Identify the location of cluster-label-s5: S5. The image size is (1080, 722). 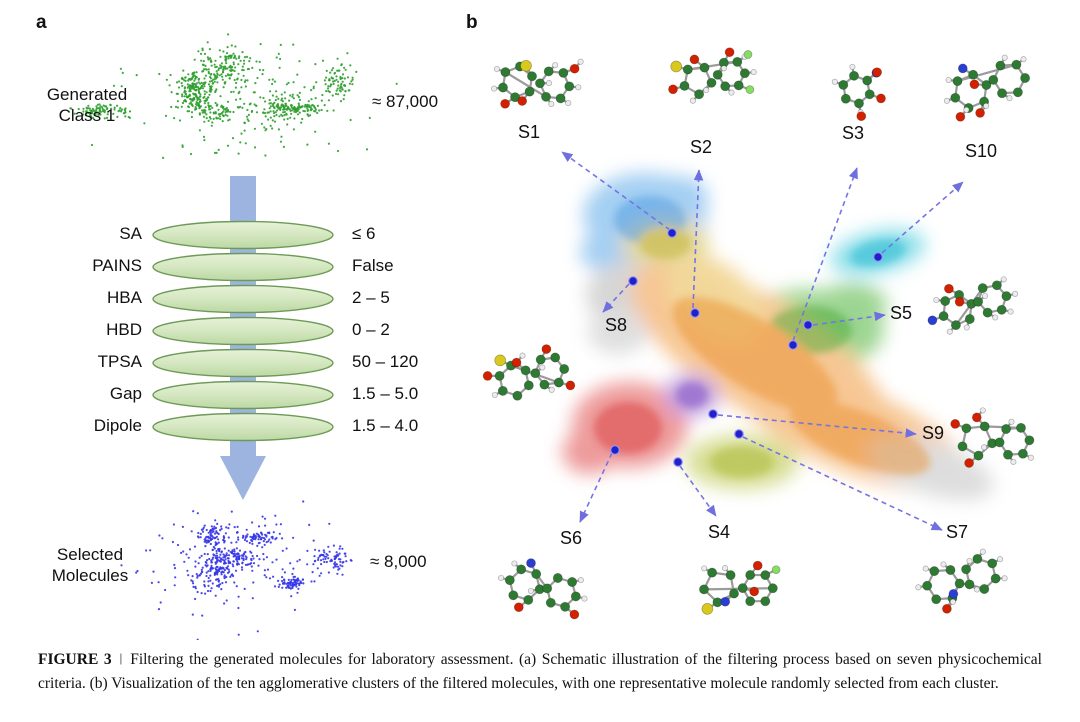
(901, 313).